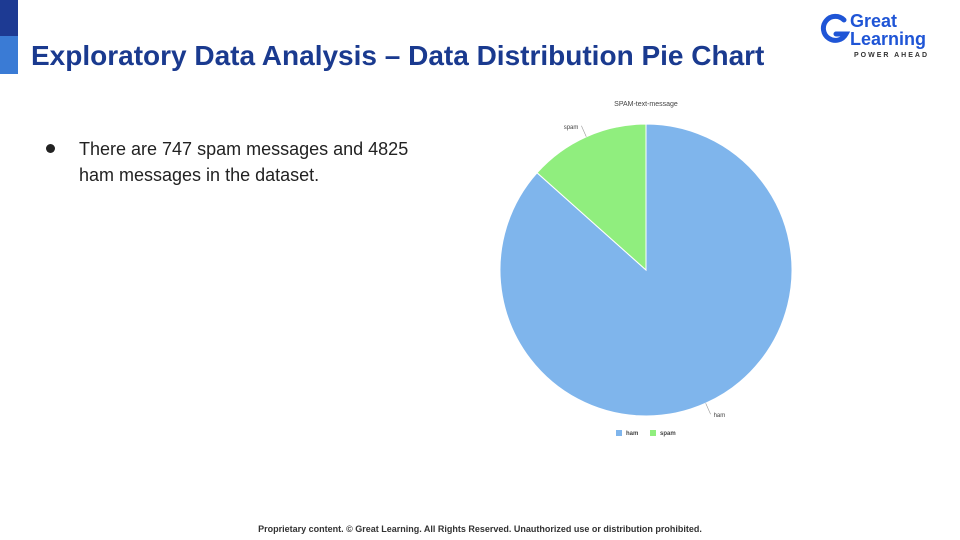 The width and height of the screenshot is (960, 540). What do you see at coordinates (591, 197) in the screenshot?
I see `pie-slice-spam` at bounding box center [591, 197].